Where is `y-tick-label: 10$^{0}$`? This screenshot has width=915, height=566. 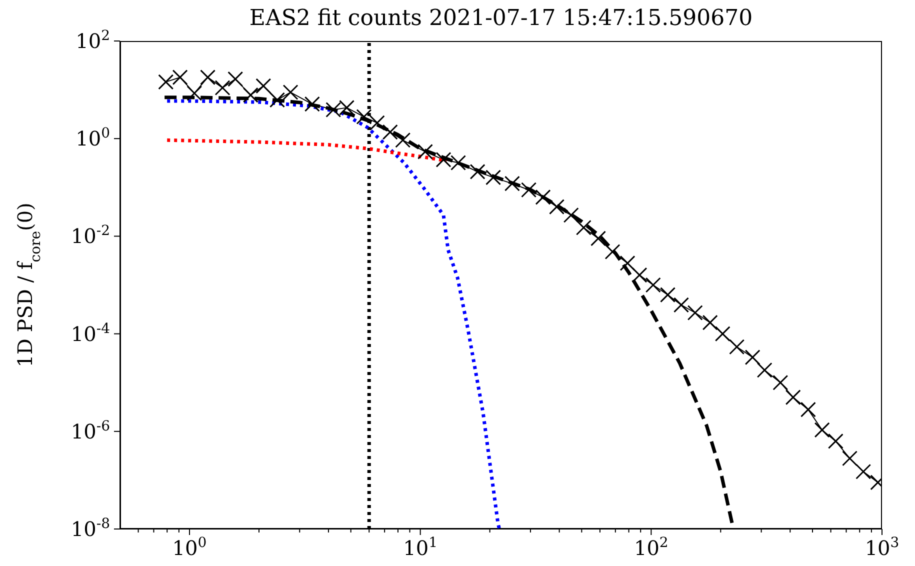
y-tick-label: 10$^{0}$ is located at coordinates (93, 138).